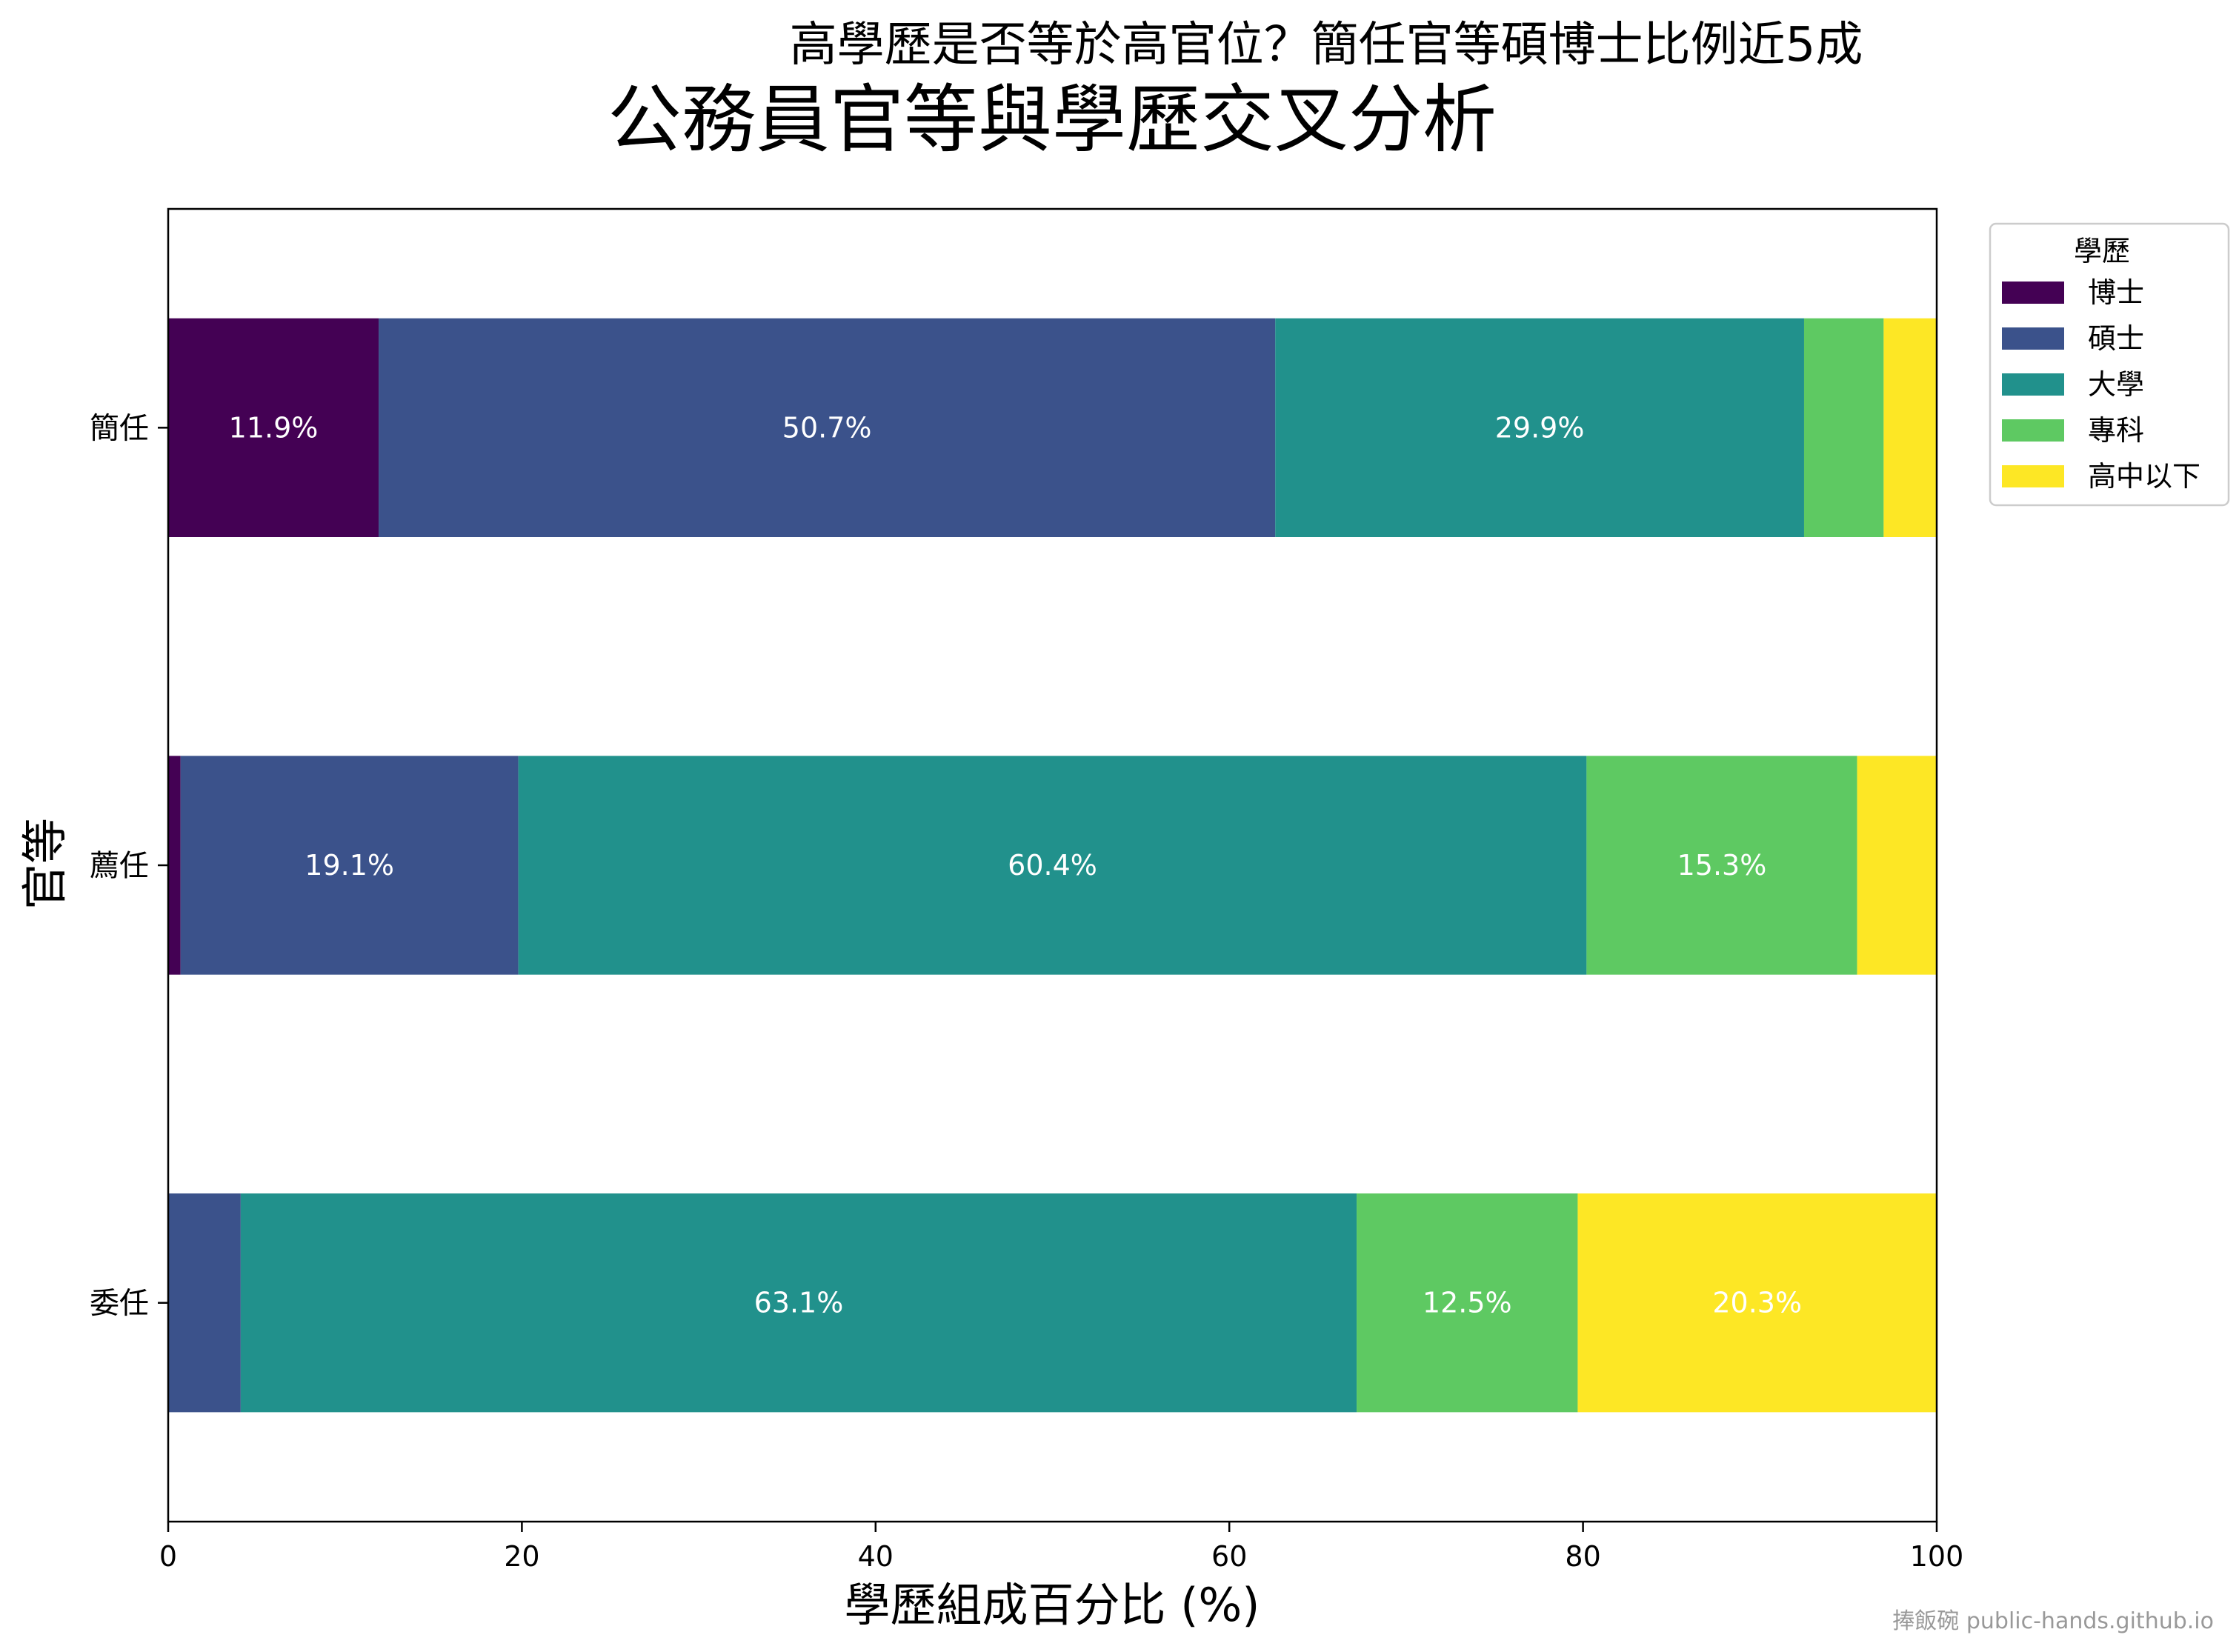 This screenshot has width=2239, height=1652. I want to click on chart-title: 公務員官等與學歷交叉分析, so click(1052, 119).